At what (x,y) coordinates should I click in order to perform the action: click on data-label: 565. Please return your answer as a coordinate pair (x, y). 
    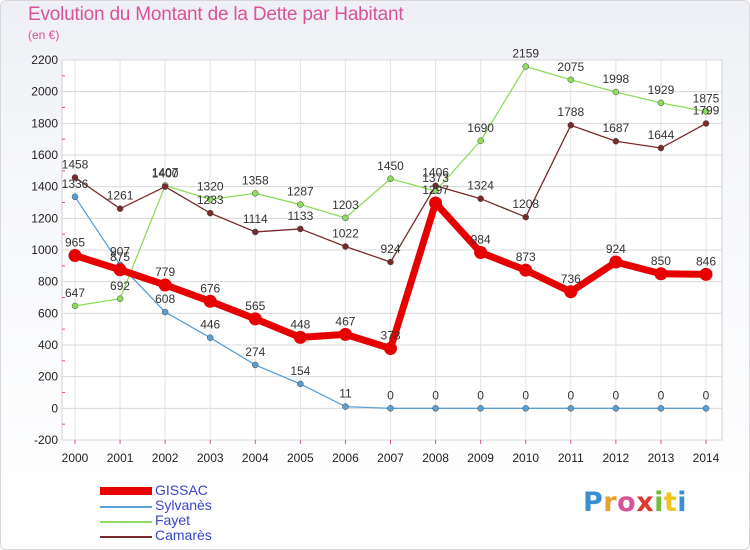
    Looking at the image, I should click on (255, 306).